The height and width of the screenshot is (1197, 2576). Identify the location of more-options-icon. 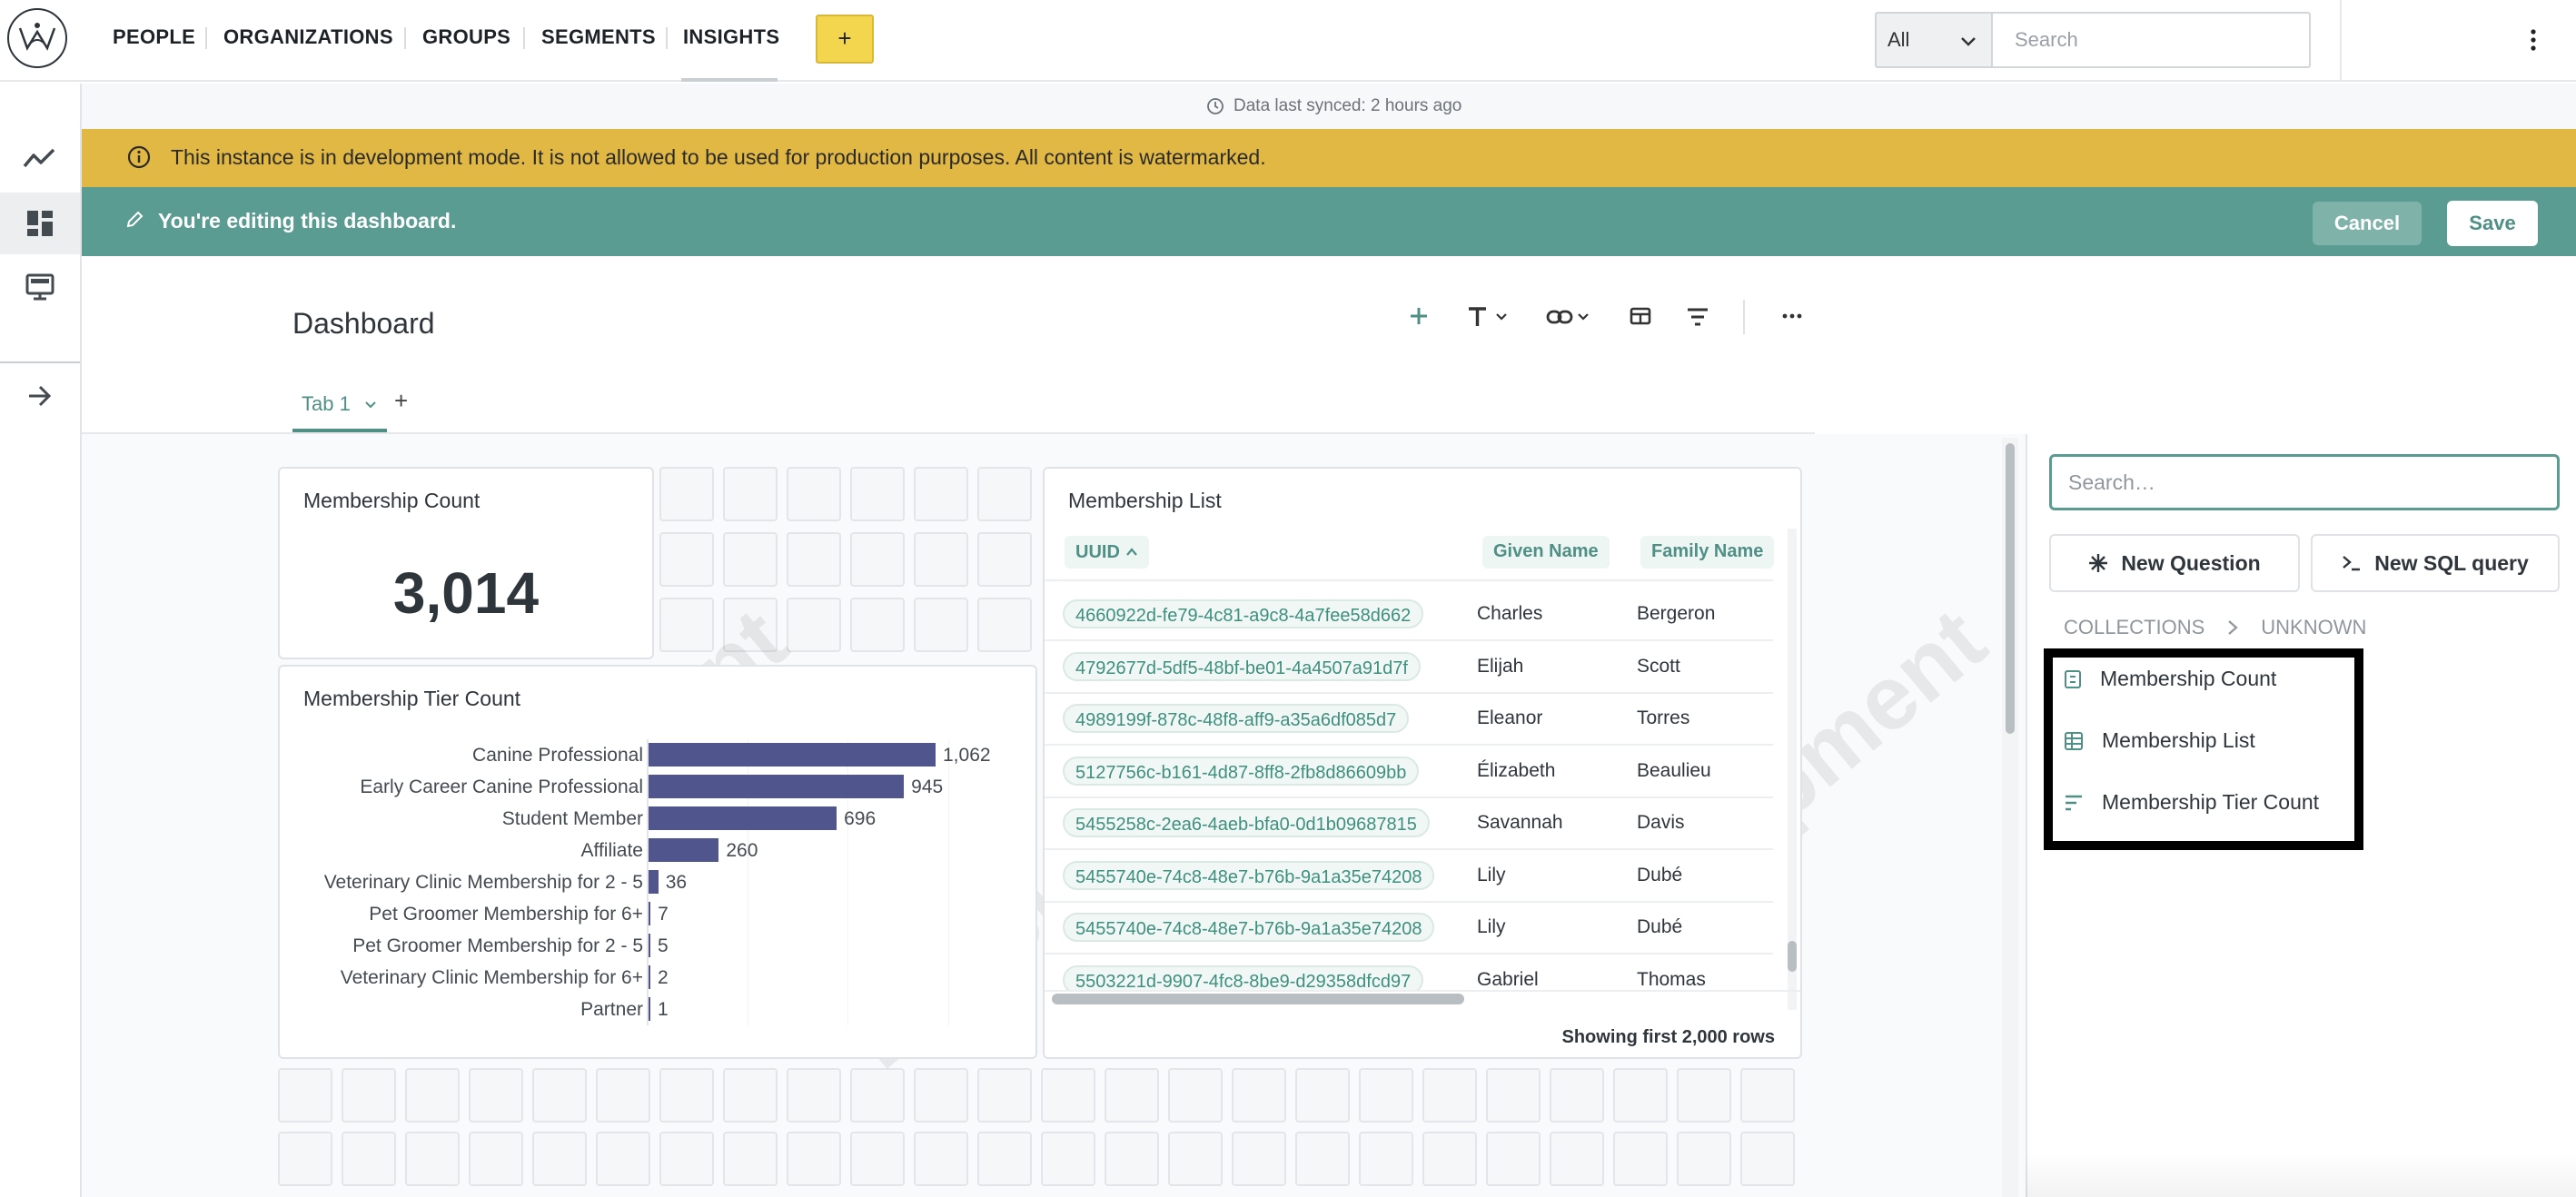
(2533, 40).